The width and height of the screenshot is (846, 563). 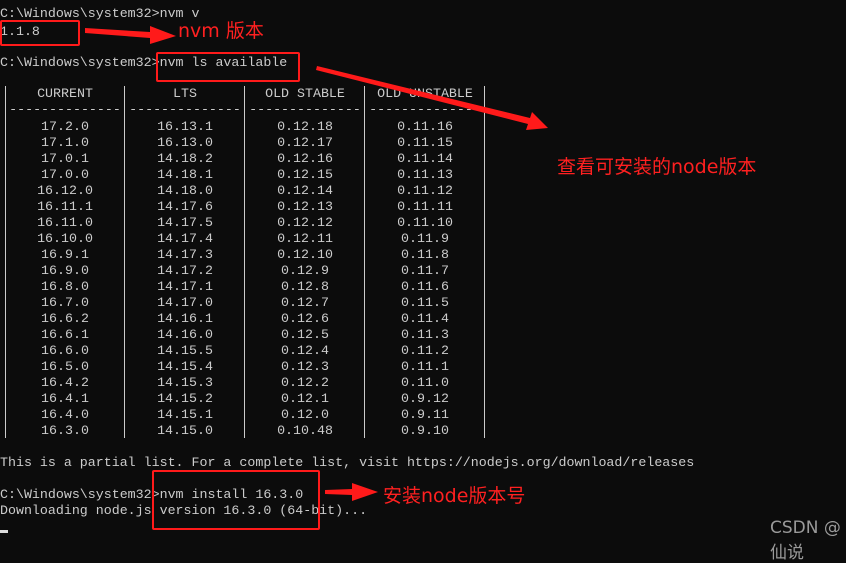 I want to click on version-cell: 0.9.12, so click(x=425, y=398).